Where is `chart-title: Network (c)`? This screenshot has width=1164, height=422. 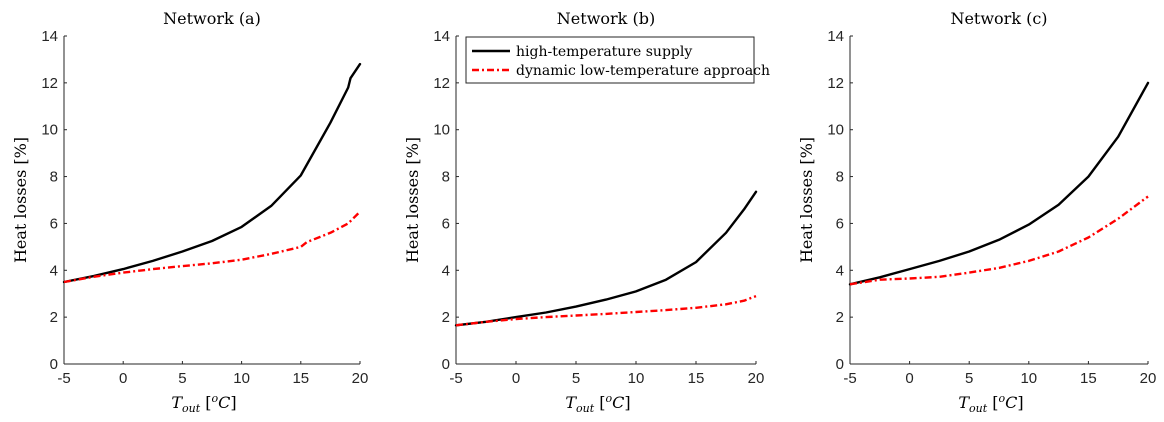
chart-title: Network (c) is located at coordinates (998, 18).